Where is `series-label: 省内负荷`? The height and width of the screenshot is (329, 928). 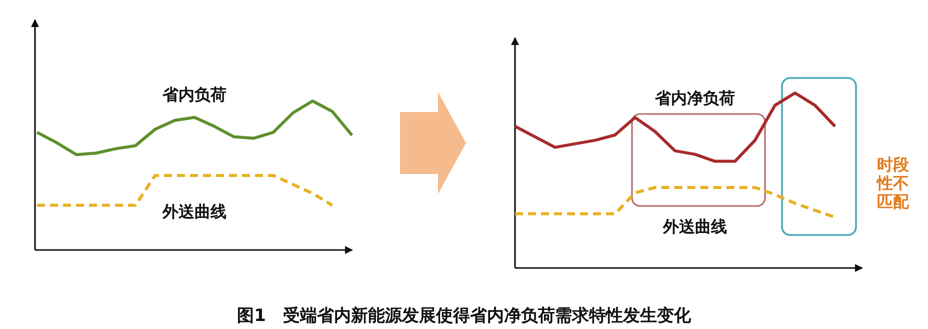 series-label: 省内负荷 is located at coordinates (194, 94).